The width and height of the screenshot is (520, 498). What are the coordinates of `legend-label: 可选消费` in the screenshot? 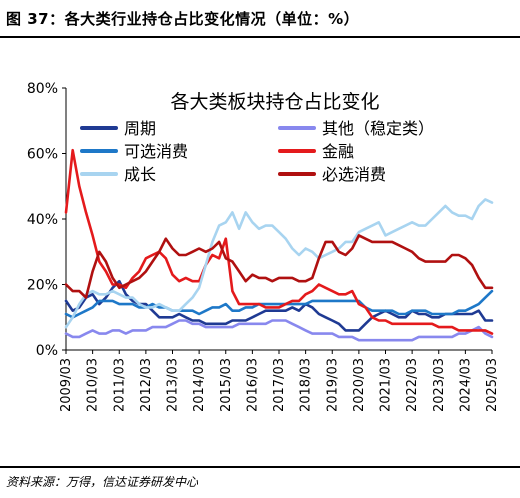 It's located at (156, 151).